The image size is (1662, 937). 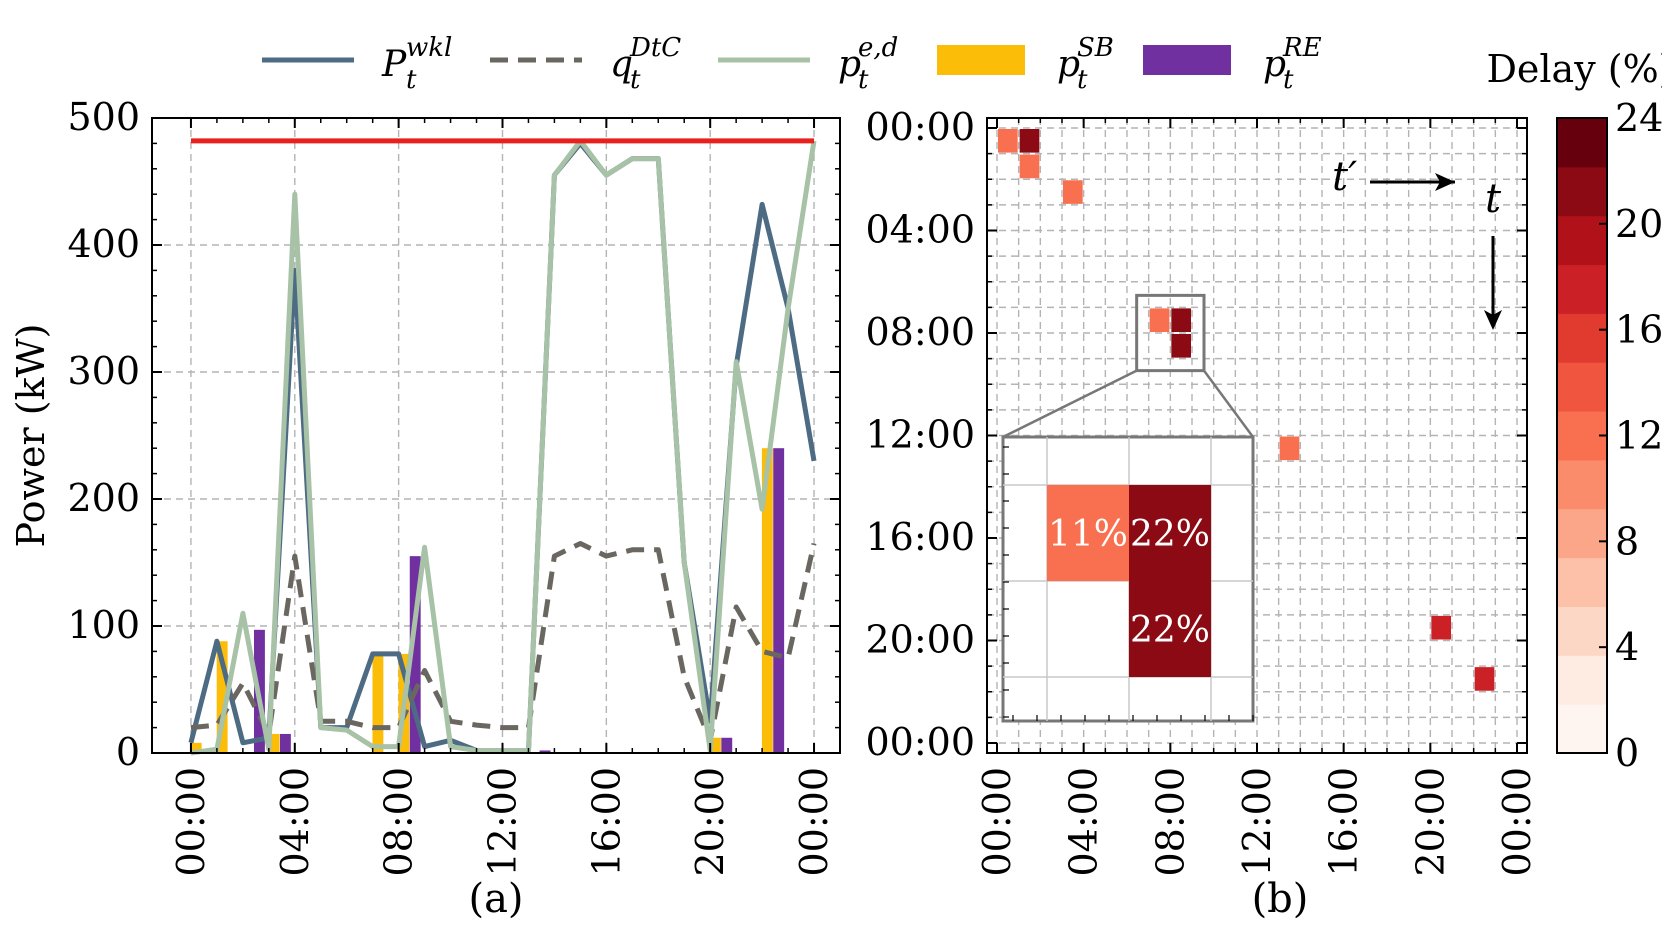 What do you see at coordinates (128, 752) in the screenshot?
I see `y-tick-label: 0` at bounding box center [128, 752].